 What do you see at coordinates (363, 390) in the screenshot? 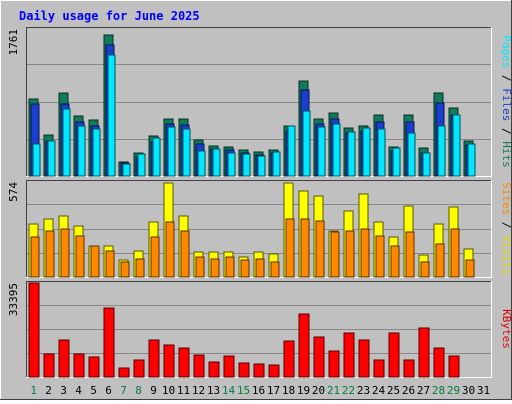
I see `day-label: 23` at bounding box center [363, 390].